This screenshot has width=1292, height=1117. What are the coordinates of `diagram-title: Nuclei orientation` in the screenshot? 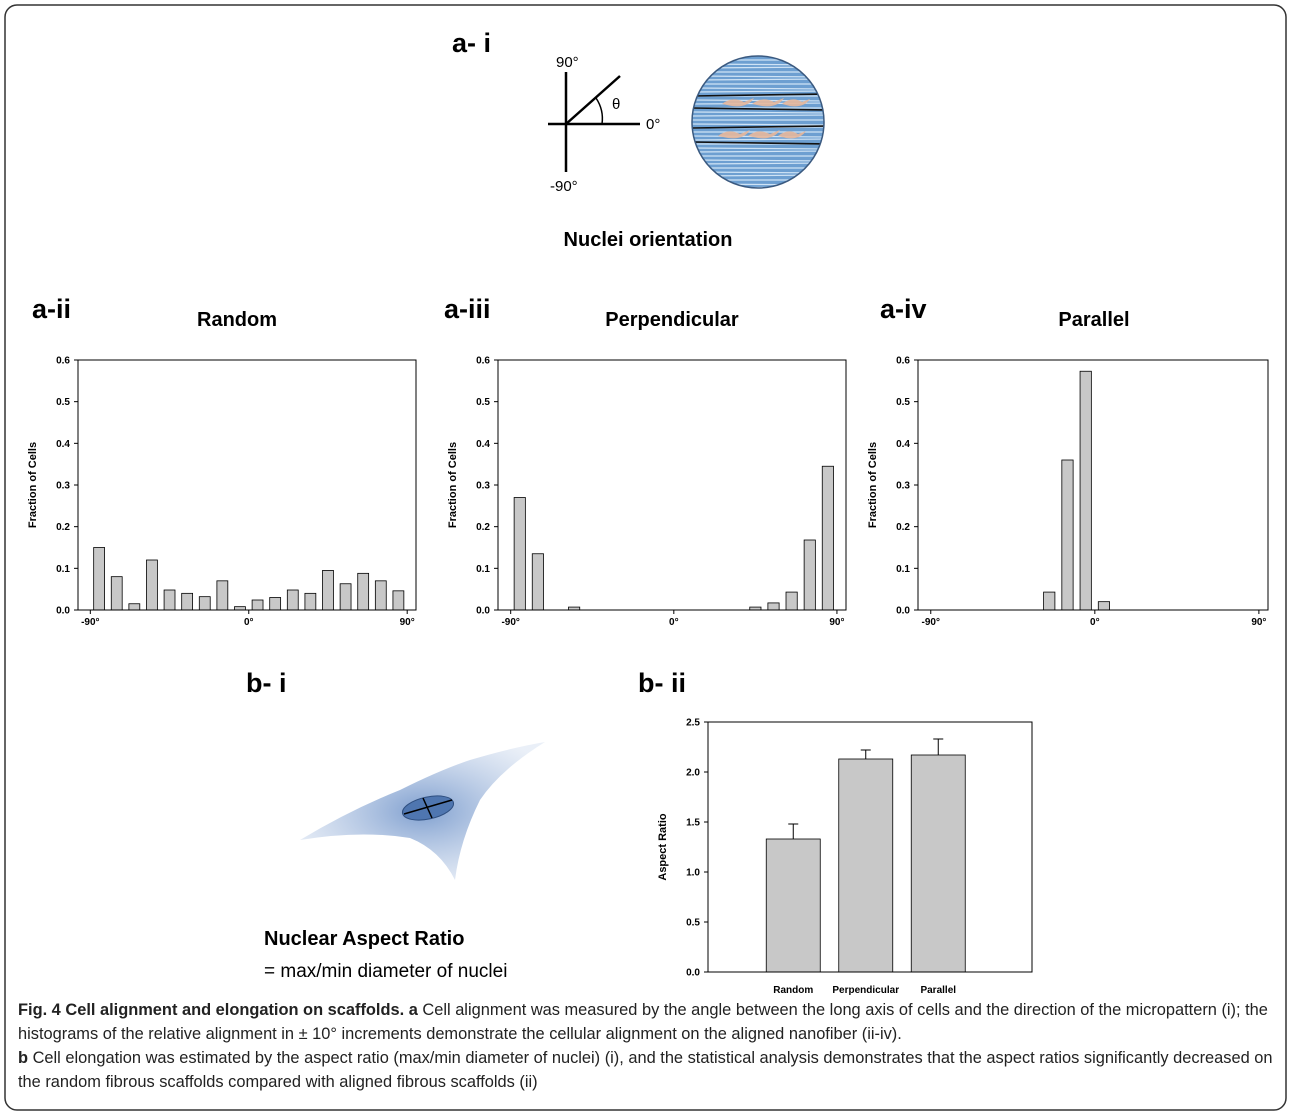 It's located at (648, 240).